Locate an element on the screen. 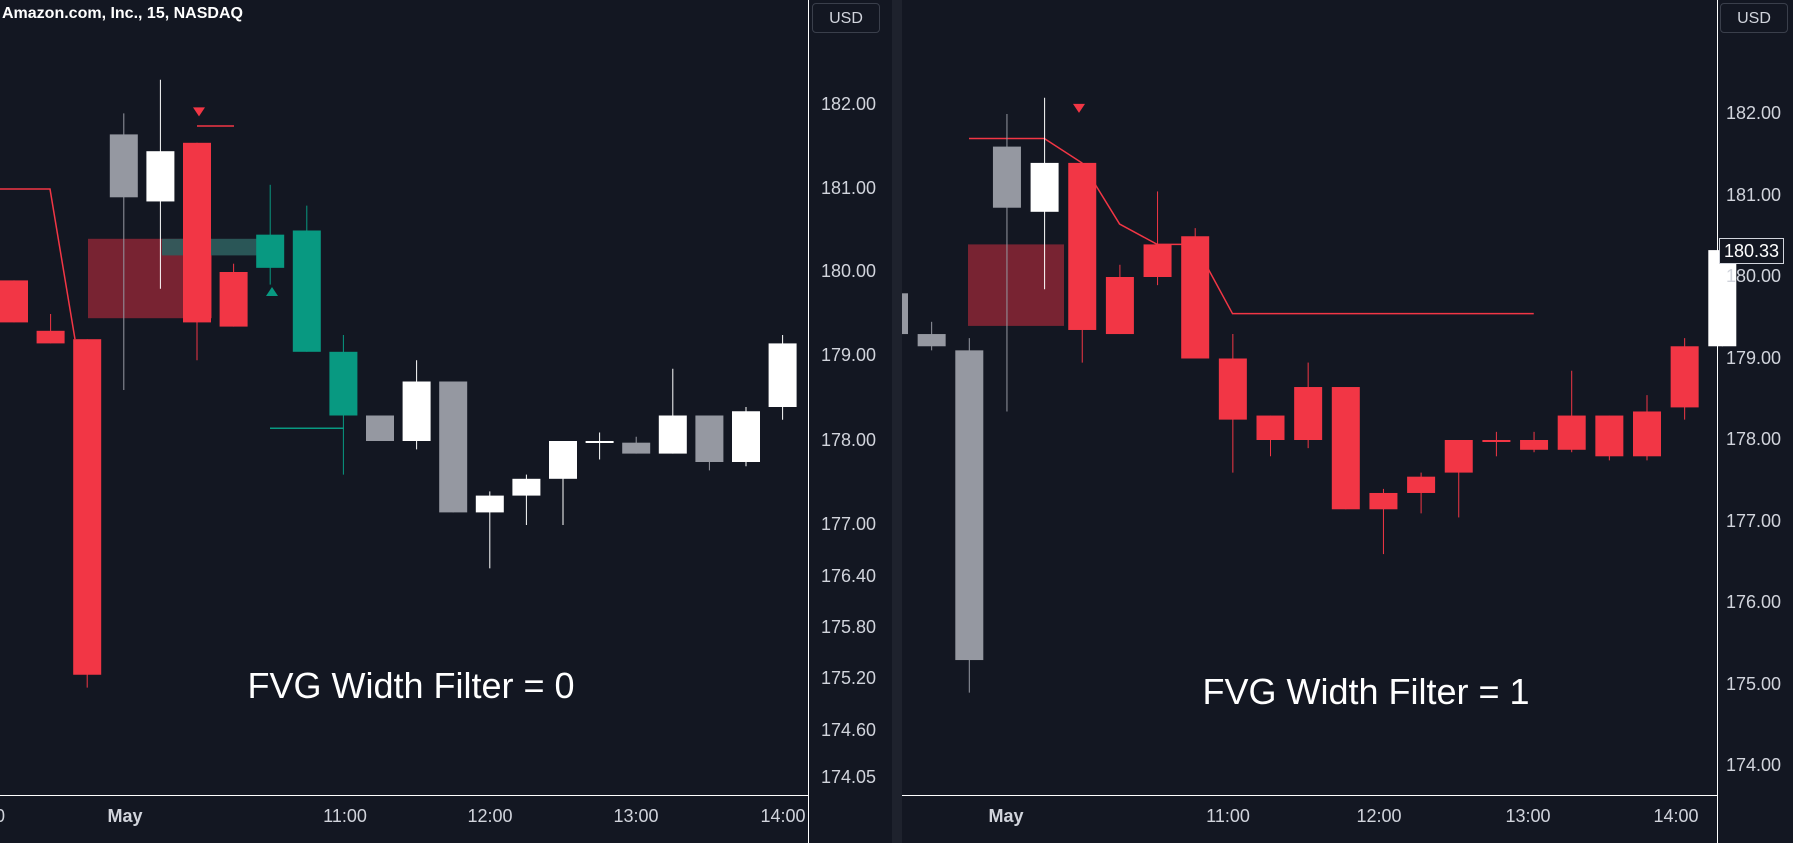 This screenshot has width=1793, height=843. time-tick-label: 0 is located at coordinates (2, 816).